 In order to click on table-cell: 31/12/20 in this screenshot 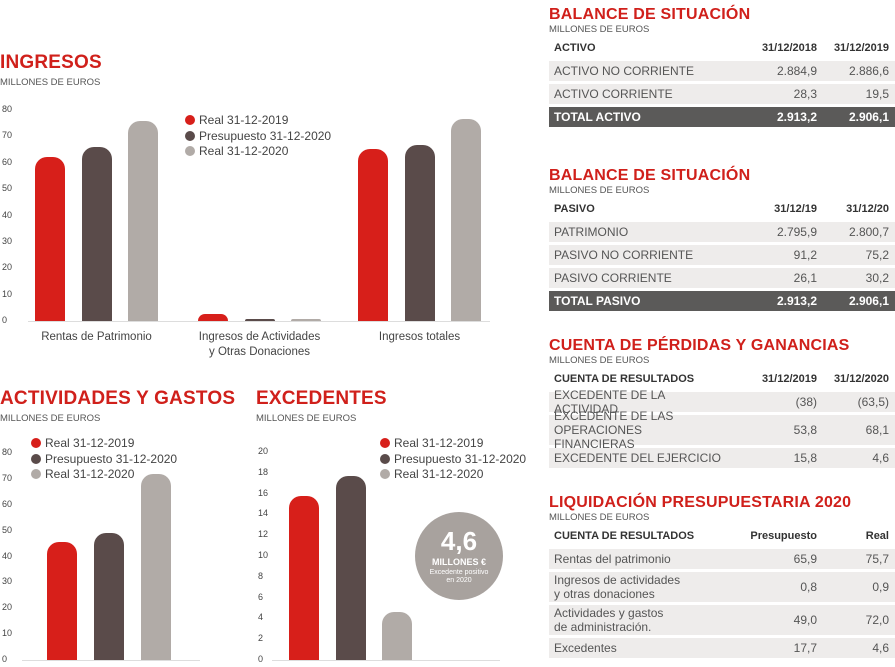, I will do `click(867, 209)`.